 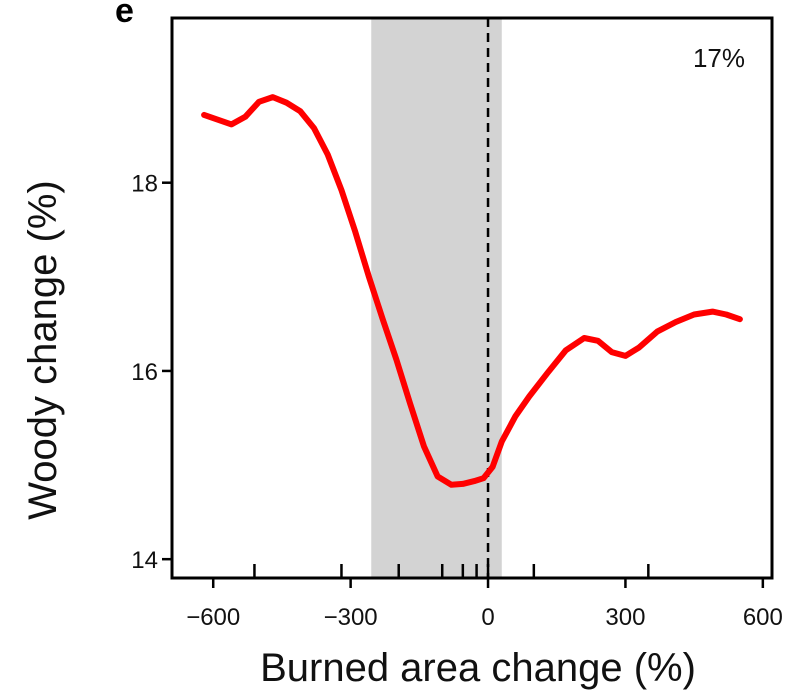 I want to click on shaded-region, so click(x=436, y=298).